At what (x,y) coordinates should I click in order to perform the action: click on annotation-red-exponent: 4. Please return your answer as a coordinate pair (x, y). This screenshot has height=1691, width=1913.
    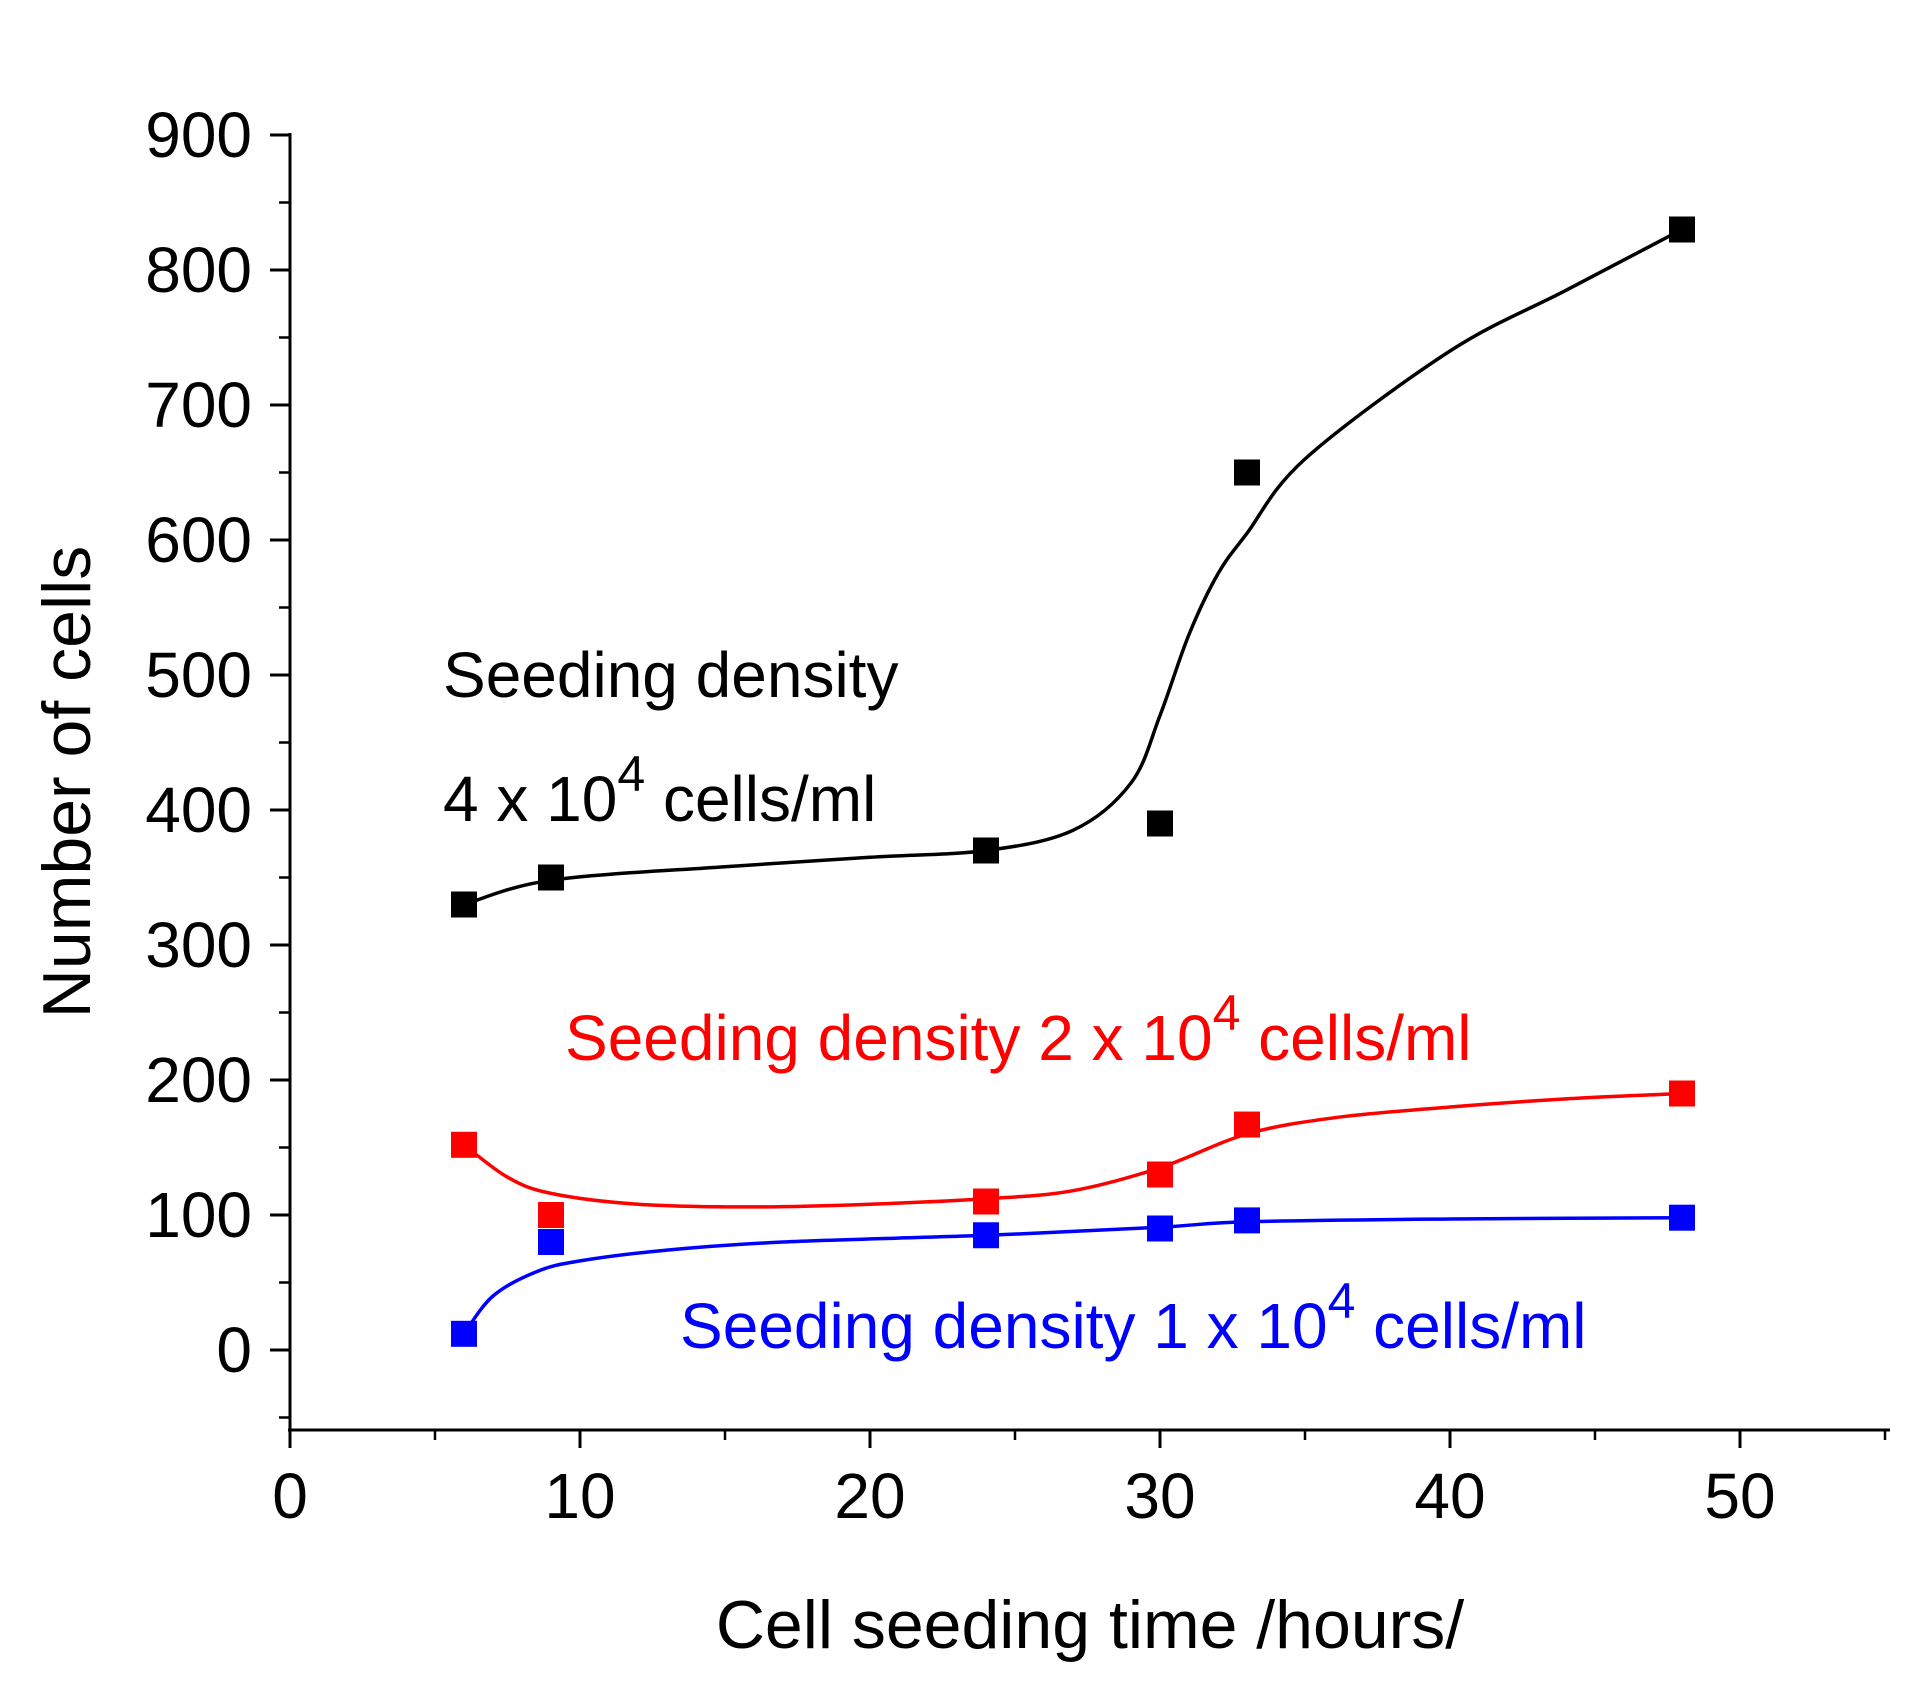
    Looking at the image, I should click on (1227, 1013).